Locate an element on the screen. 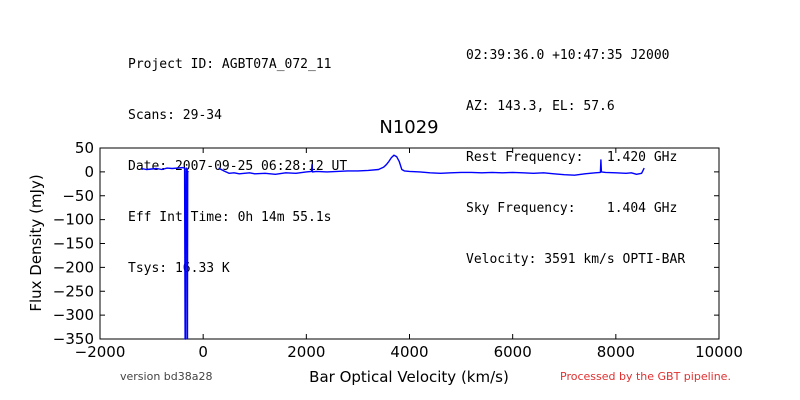 Image resolution: width=800 pixels, height=400 pixels. x-tick-label: 0 is located at coordinates (203, 352).